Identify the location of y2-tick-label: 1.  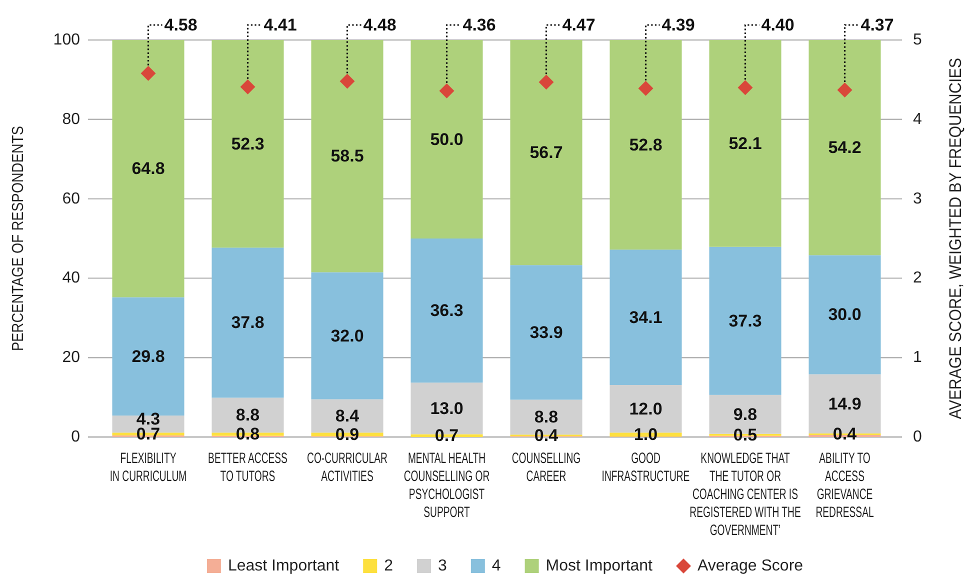
(917, 357).